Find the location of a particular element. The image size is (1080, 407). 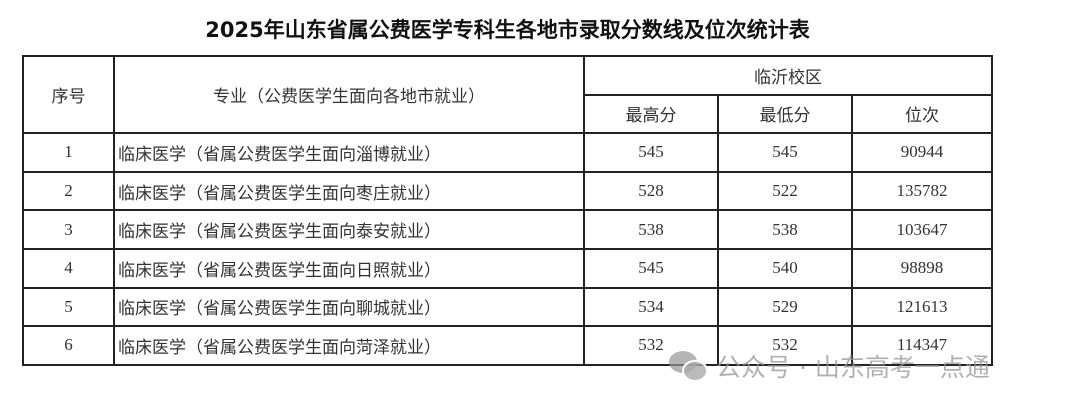

cell-max: 528 is located at coordinates (651, 191).